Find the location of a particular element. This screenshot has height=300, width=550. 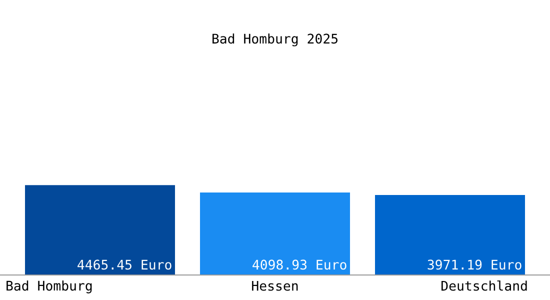

x-tick-label: Bad Homburg is located at coordinates (49, 287).